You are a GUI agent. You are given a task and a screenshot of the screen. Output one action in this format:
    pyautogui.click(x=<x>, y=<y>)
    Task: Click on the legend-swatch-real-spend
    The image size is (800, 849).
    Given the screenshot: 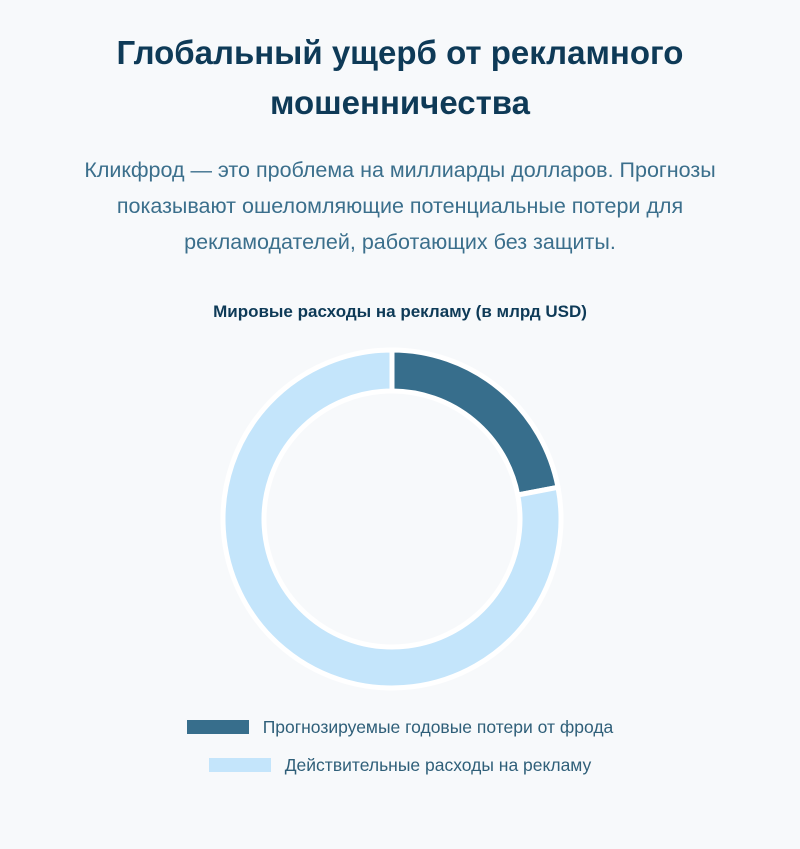 What is the action you would take?
    pyautogui.click(x=239, y=765)
    